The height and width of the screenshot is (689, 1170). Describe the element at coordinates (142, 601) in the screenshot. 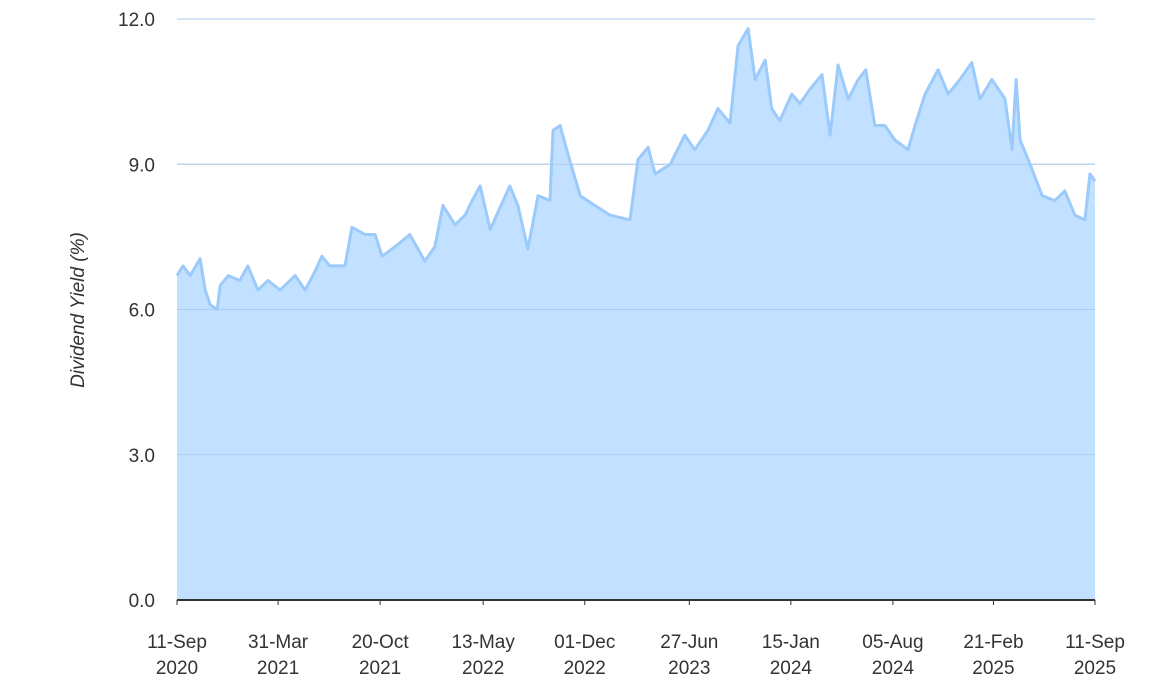

I see `y-tick-label: 0.0` at that location.